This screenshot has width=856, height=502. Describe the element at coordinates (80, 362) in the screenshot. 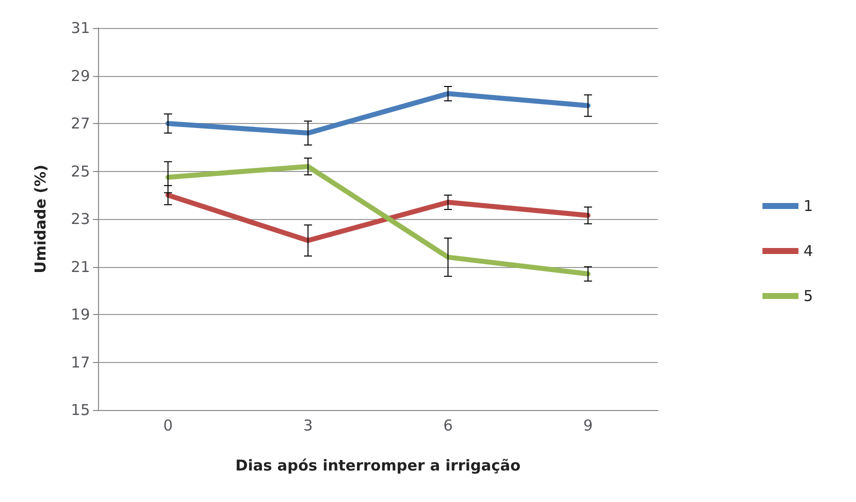

I see `y-tick-label: 17` at that location.